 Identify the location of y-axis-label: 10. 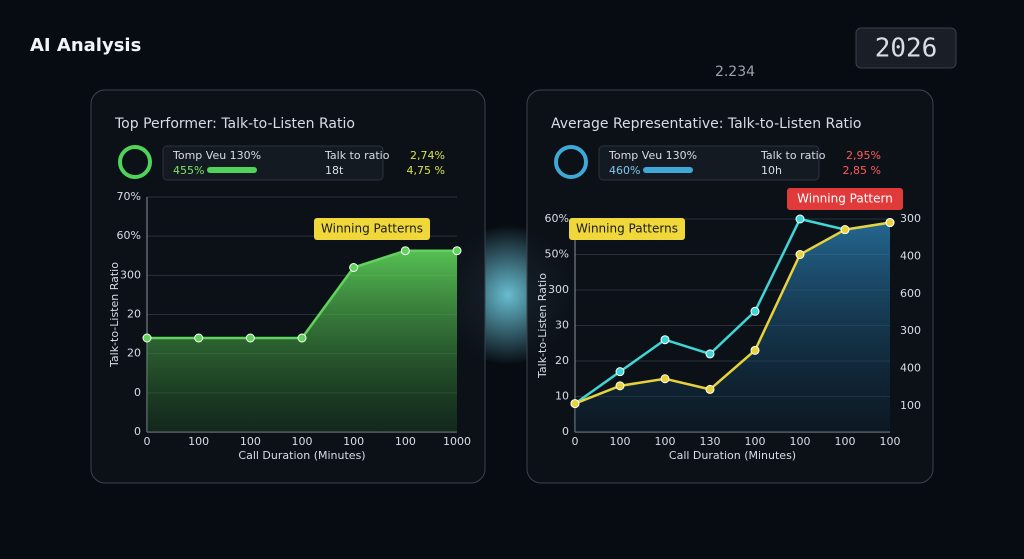
(562, 396).